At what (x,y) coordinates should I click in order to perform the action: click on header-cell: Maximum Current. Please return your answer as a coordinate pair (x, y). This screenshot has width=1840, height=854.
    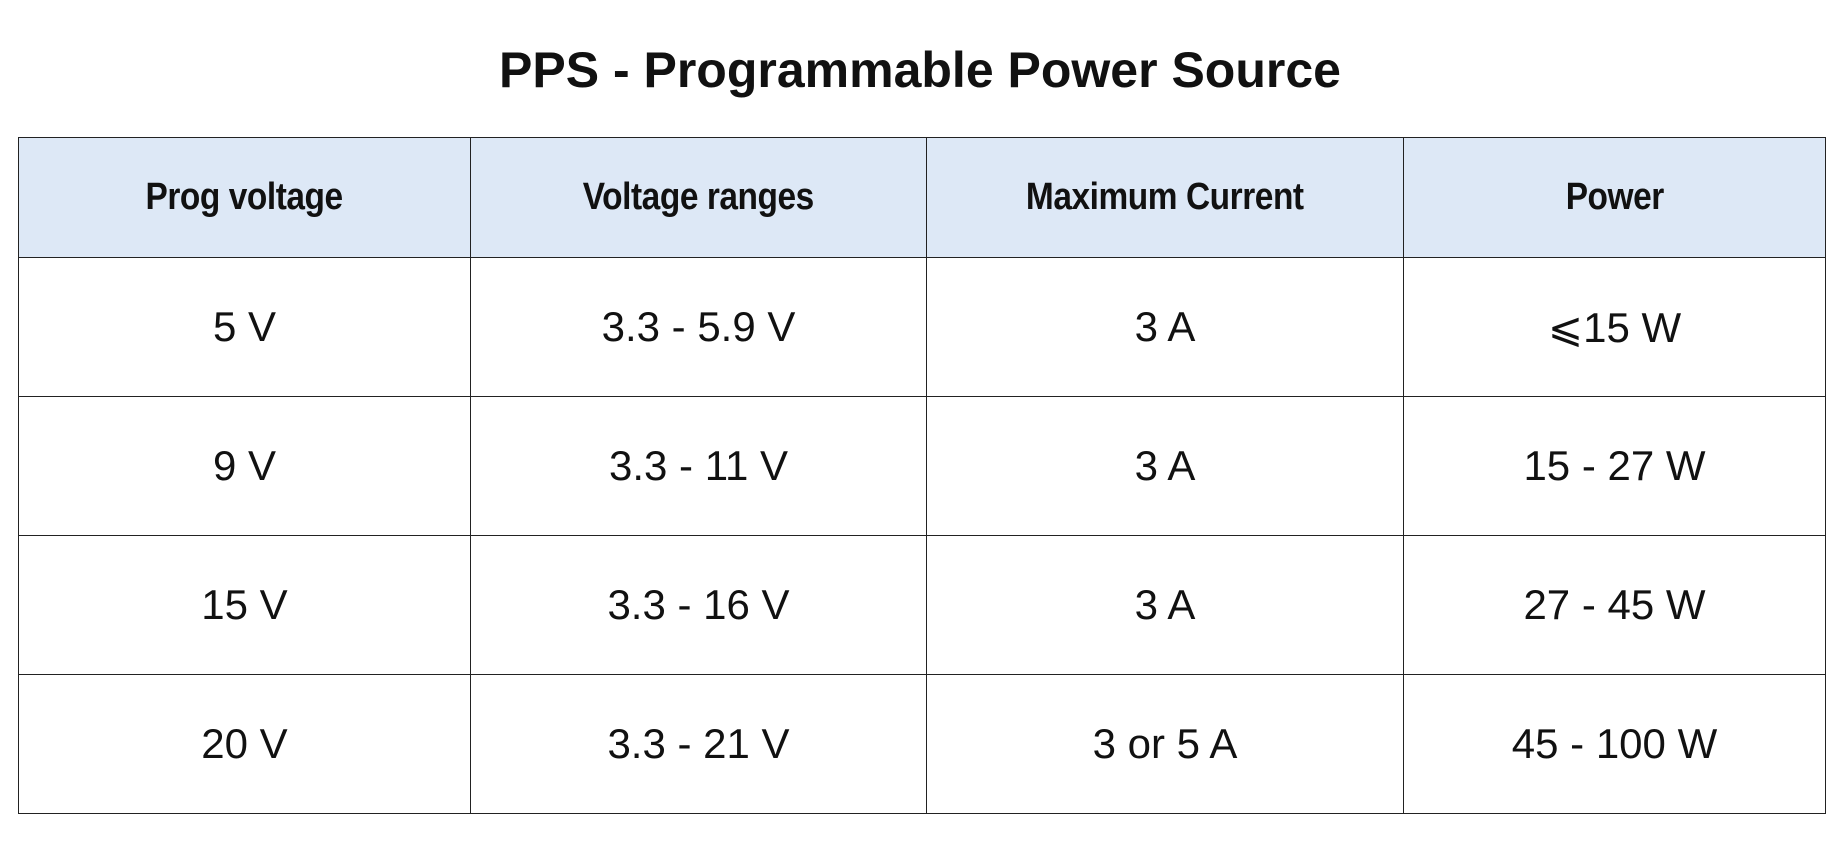
    Looking at the image, I should click on (1165, 197).